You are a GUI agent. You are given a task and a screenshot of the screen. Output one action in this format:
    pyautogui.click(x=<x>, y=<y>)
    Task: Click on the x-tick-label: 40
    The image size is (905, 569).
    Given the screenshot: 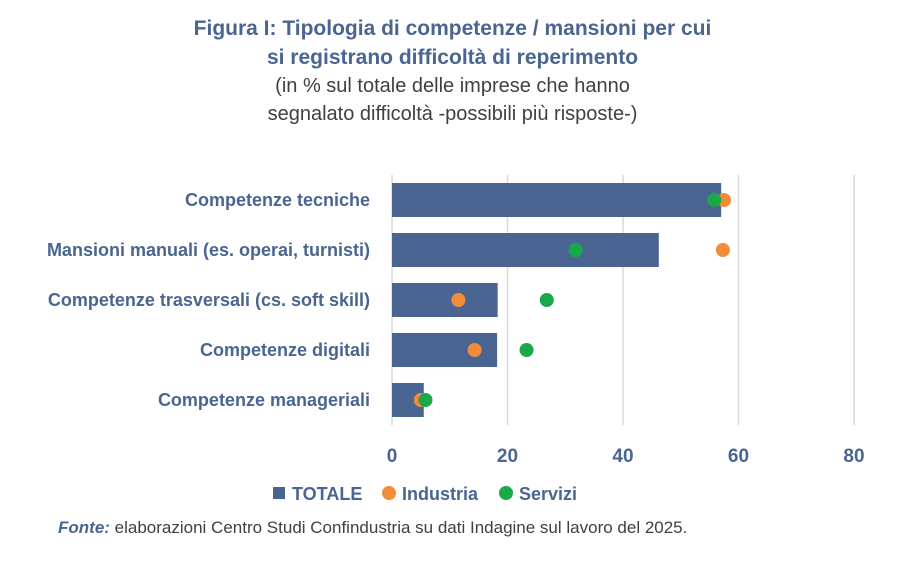 What is the action you would take?
    pyautogui.click(x=622, y=456)
    